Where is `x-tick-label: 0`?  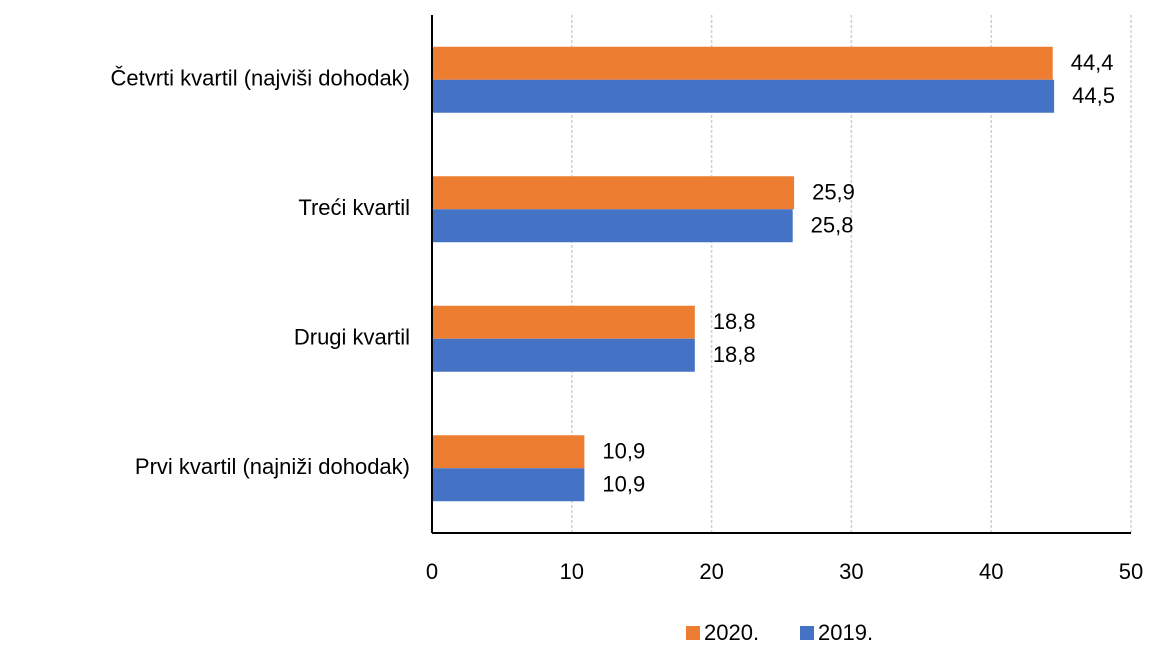
x-tick-label: 0 is located at coordinates (432, 571).